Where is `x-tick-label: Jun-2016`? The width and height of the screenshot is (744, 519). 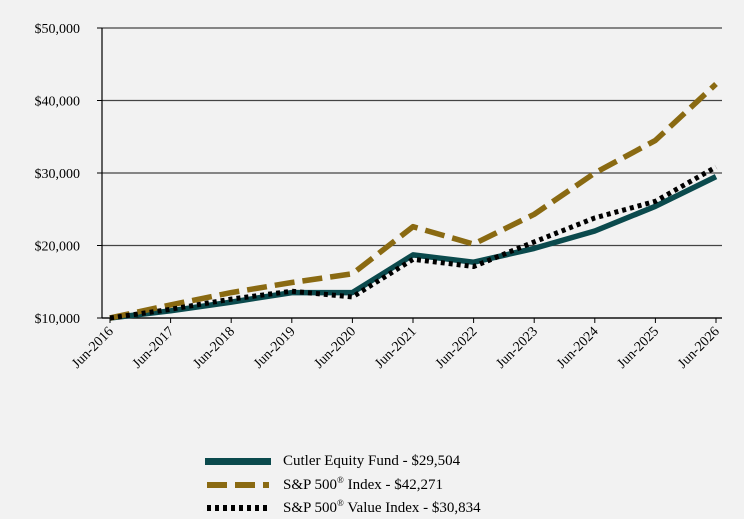 x-tick-label: Jun-2016 is located at coordinates (92, 347).